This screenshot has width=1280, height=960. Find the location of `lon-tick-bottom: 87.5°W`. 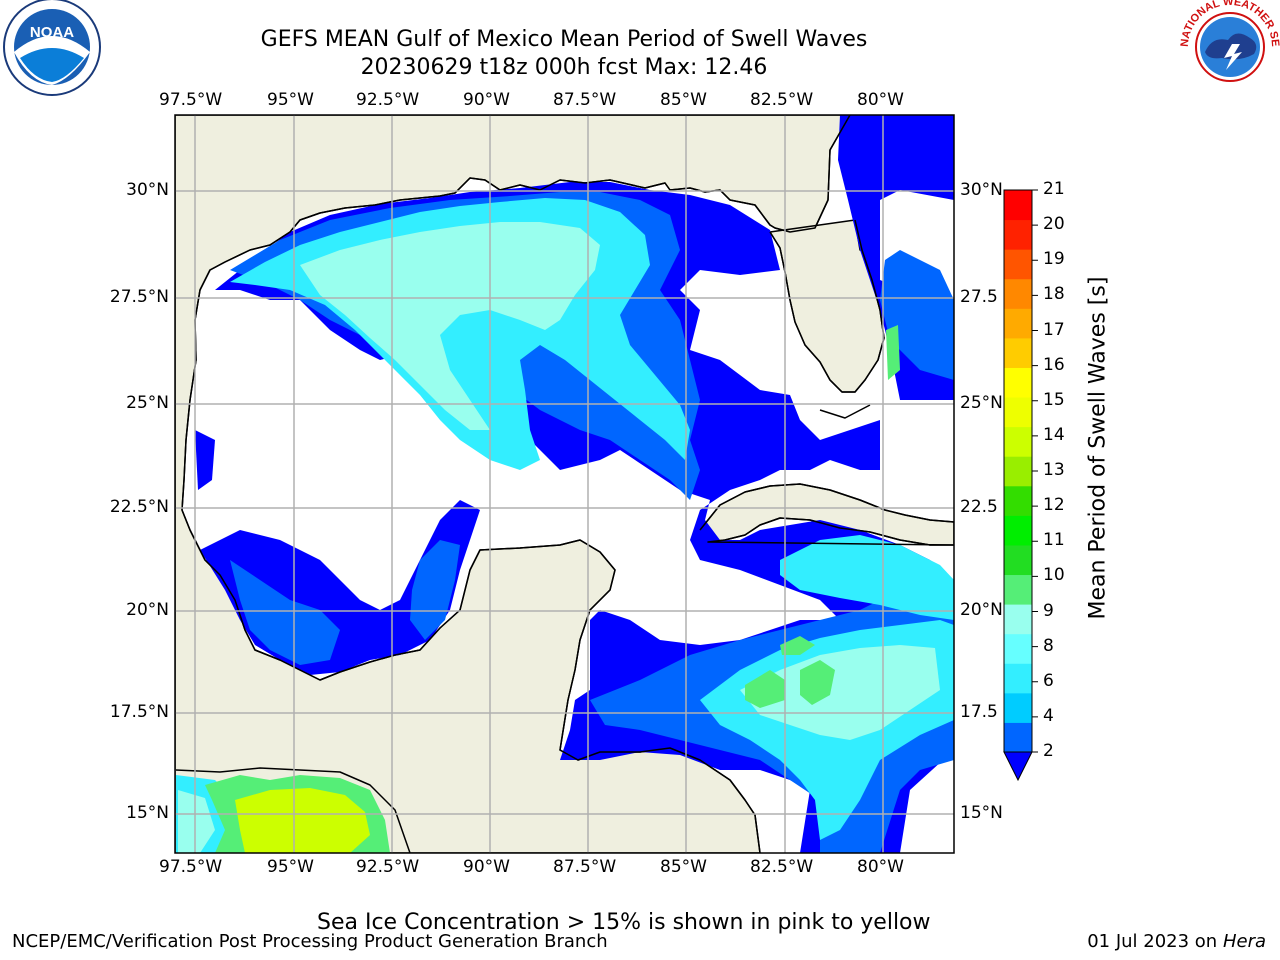

lon-tick-bottom: 87.5°W is located at coordinates (585, 867).